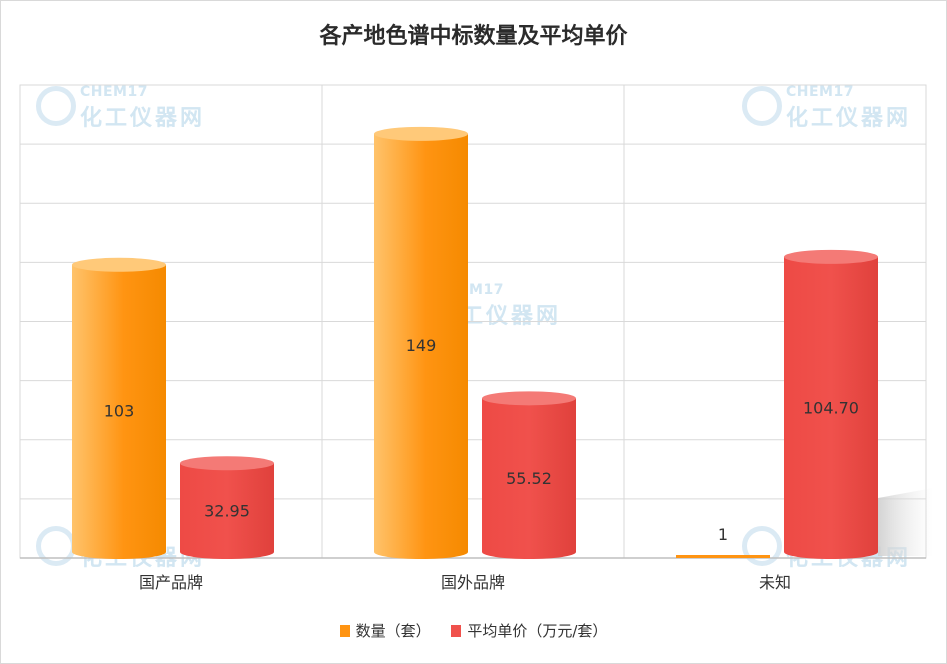  I want to click on x-tick-label-2: 未知, so click(775, 582).